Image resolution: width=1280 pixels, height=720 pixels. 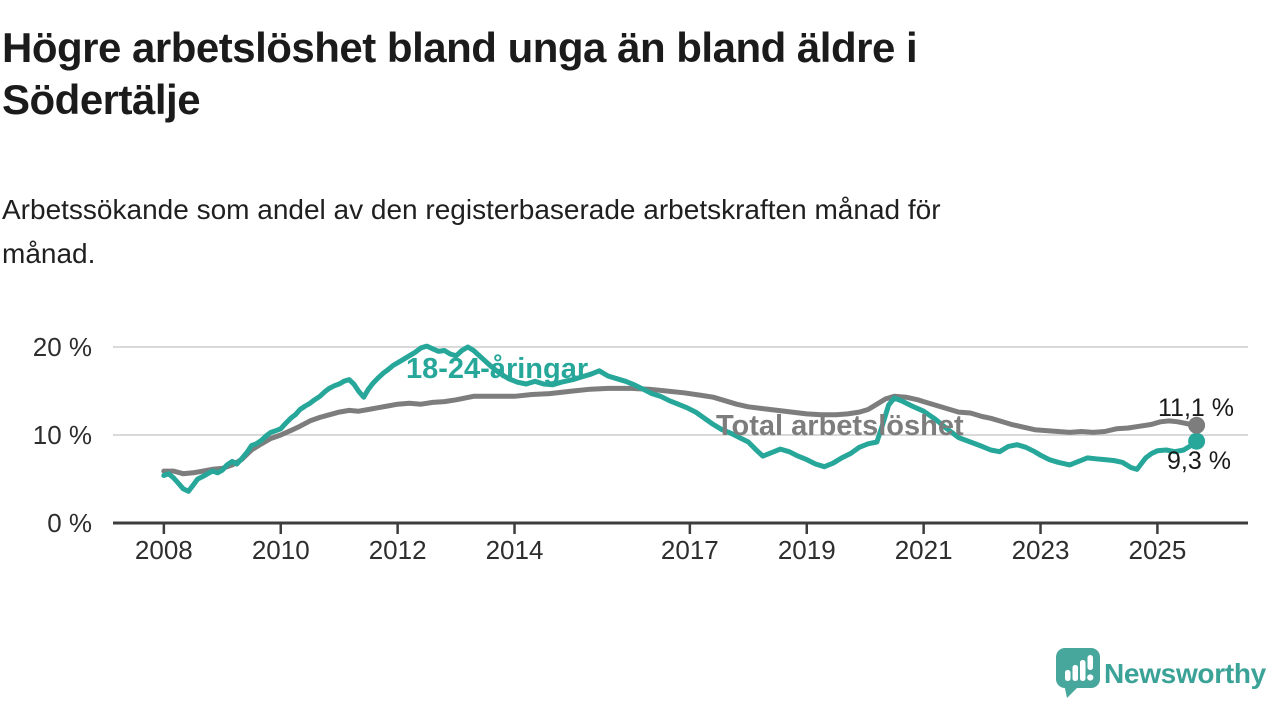 I want to click on x-tick-label: 2021, so click(x=923, y=550).